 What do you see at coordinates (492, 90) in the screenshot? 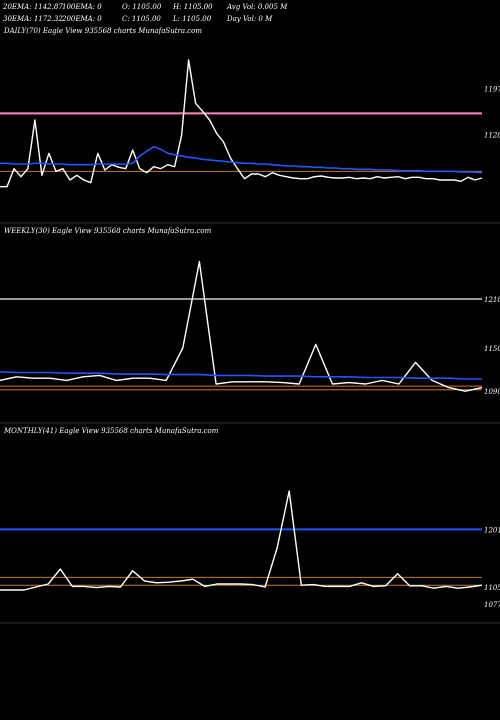
I see `daily-tick-label-0: 1197` at bounding box center [492, 90].